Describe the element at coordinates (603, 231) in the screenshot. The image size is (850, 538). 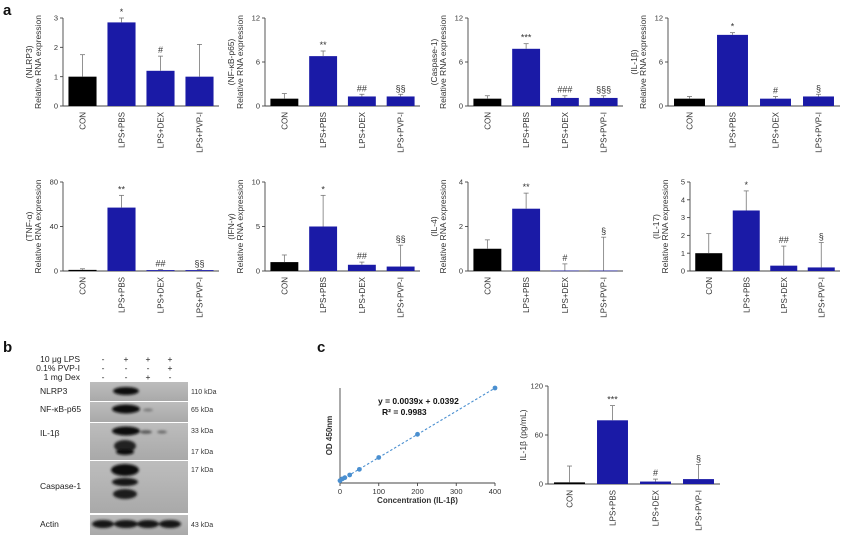
I see `significance-label: §` at that location.